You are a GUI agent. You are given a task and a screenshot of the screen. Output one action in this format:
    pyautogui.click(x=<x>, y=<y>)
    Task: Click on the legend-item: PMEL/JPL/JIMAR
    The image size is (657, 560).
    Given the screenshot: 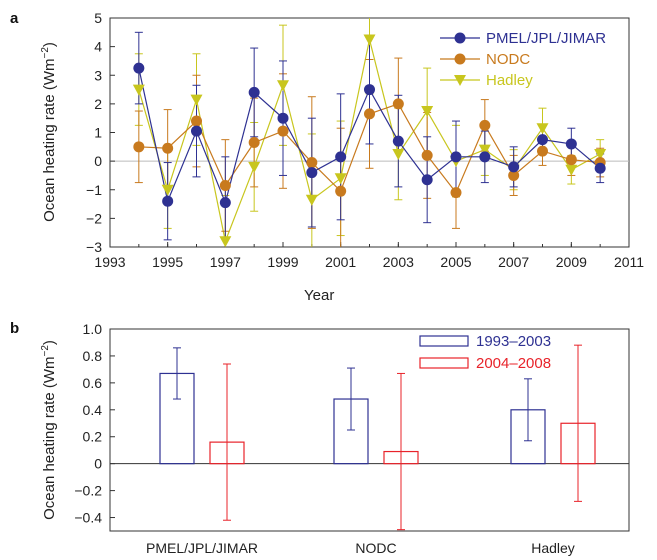 What is the action you would take?
    pyautogui.click(x=523, y=38)
    